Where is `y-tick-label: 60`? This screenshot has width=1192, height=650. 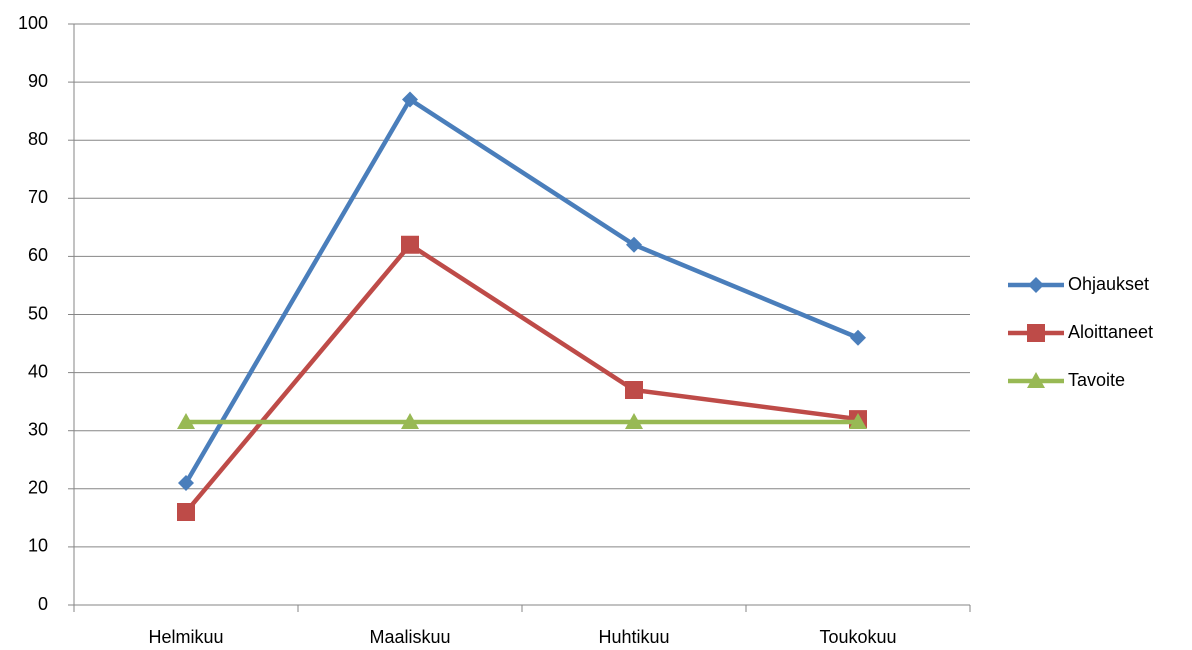 y-tick-label: 60 is located at coordinates (38, 255).